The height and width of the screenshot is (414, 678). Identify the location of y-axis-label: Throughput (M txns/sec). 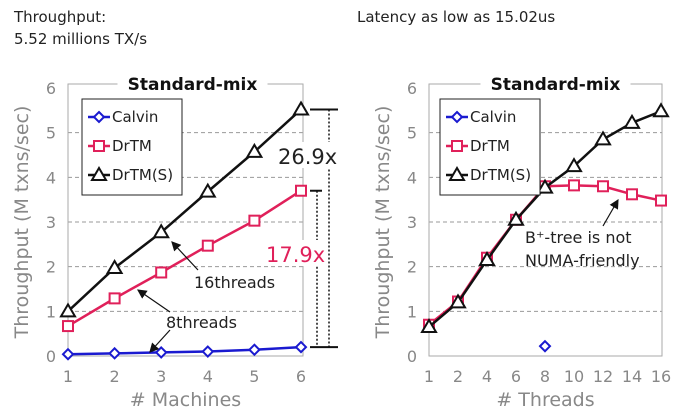
(383, 223).